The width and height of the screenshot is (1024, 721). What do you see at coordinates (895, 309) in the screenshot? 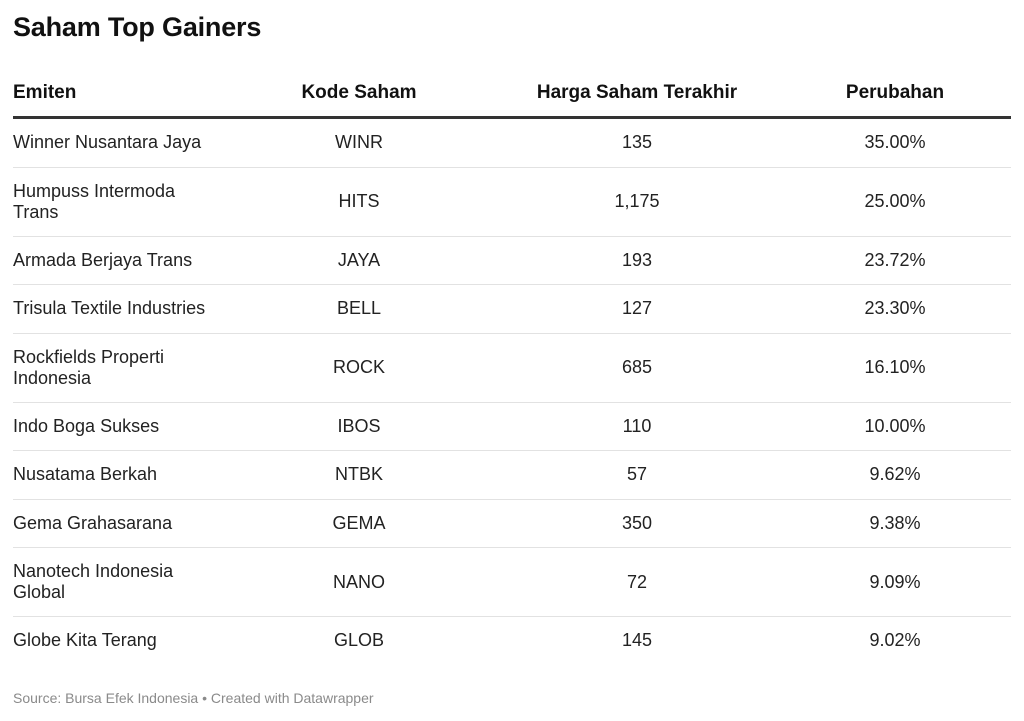
I see `cell-perubahan: 23.30%` at bounding box center [895, 309].